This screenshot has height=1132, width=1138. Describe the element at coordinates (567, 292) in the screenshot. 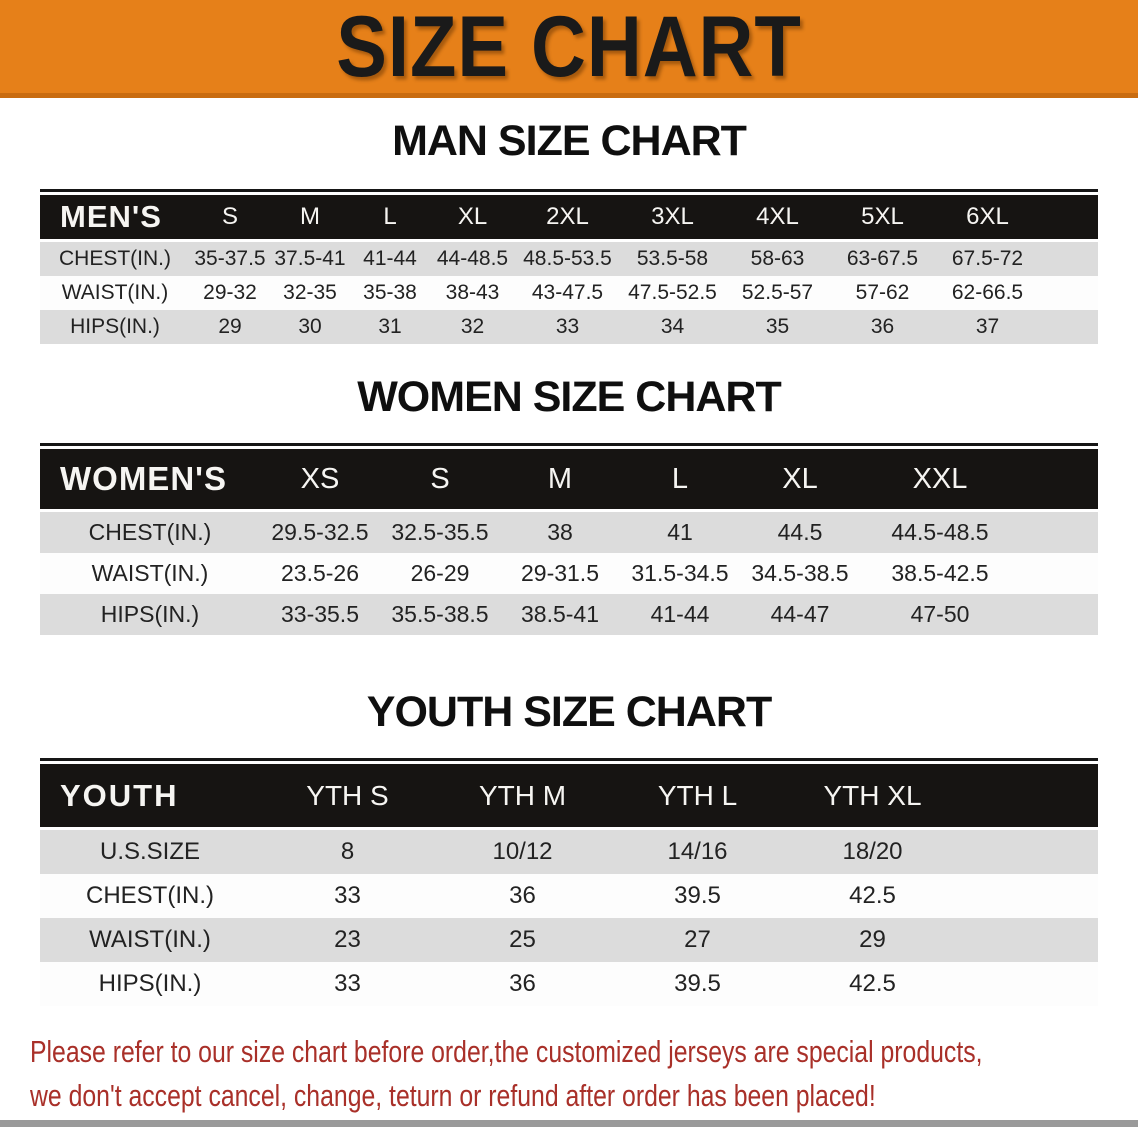

I see `size-value: 43-47.5` at that location.